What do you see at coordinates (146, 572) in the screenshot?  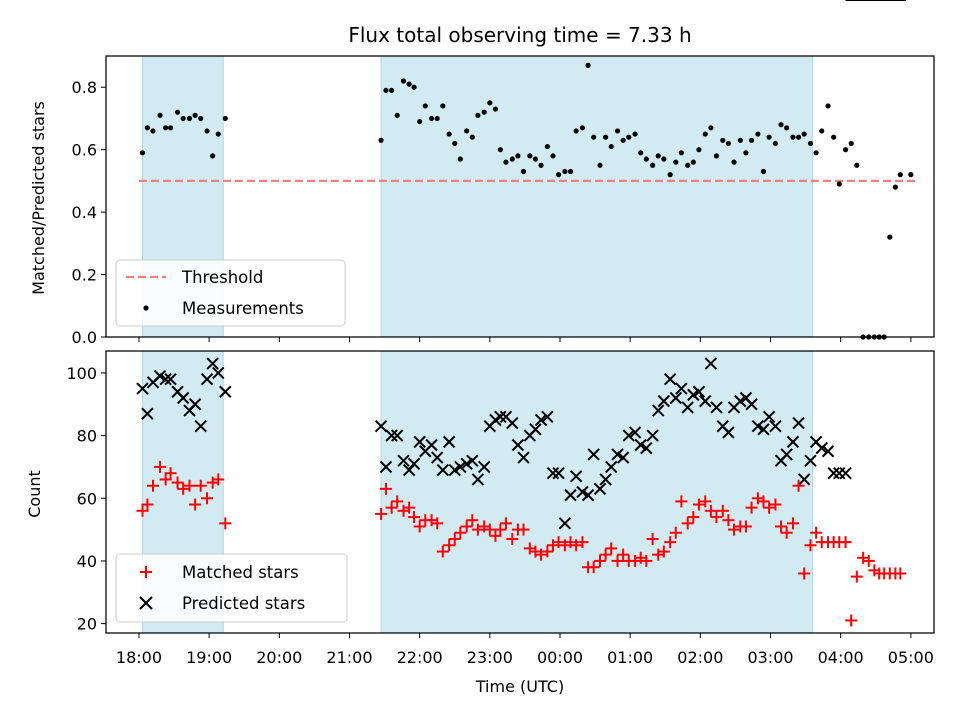 I see `legend-matched-swatch` at bounding box center [146, 572].